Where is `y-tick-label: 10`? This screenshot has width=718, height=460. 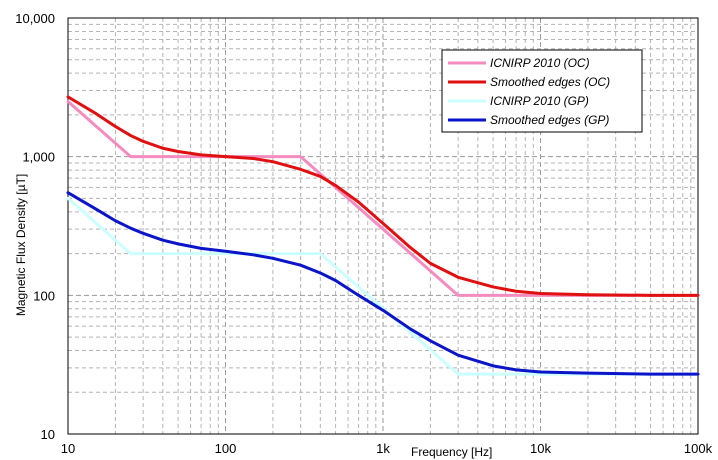 y-tick-label: 10 is located at coordinates (48, 434).